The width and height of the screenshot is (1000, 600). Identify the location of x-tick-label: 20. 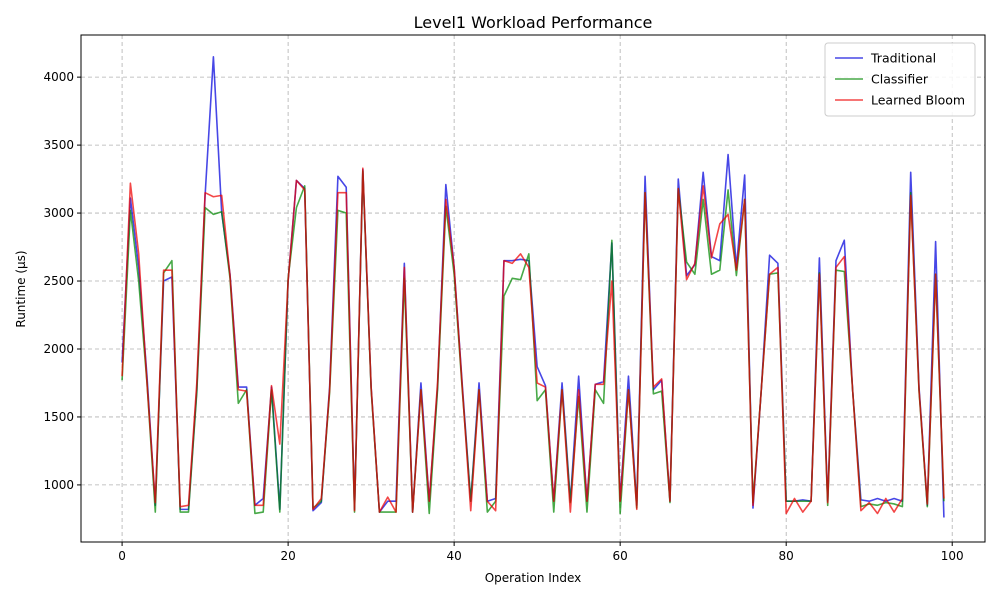
(287, 556).